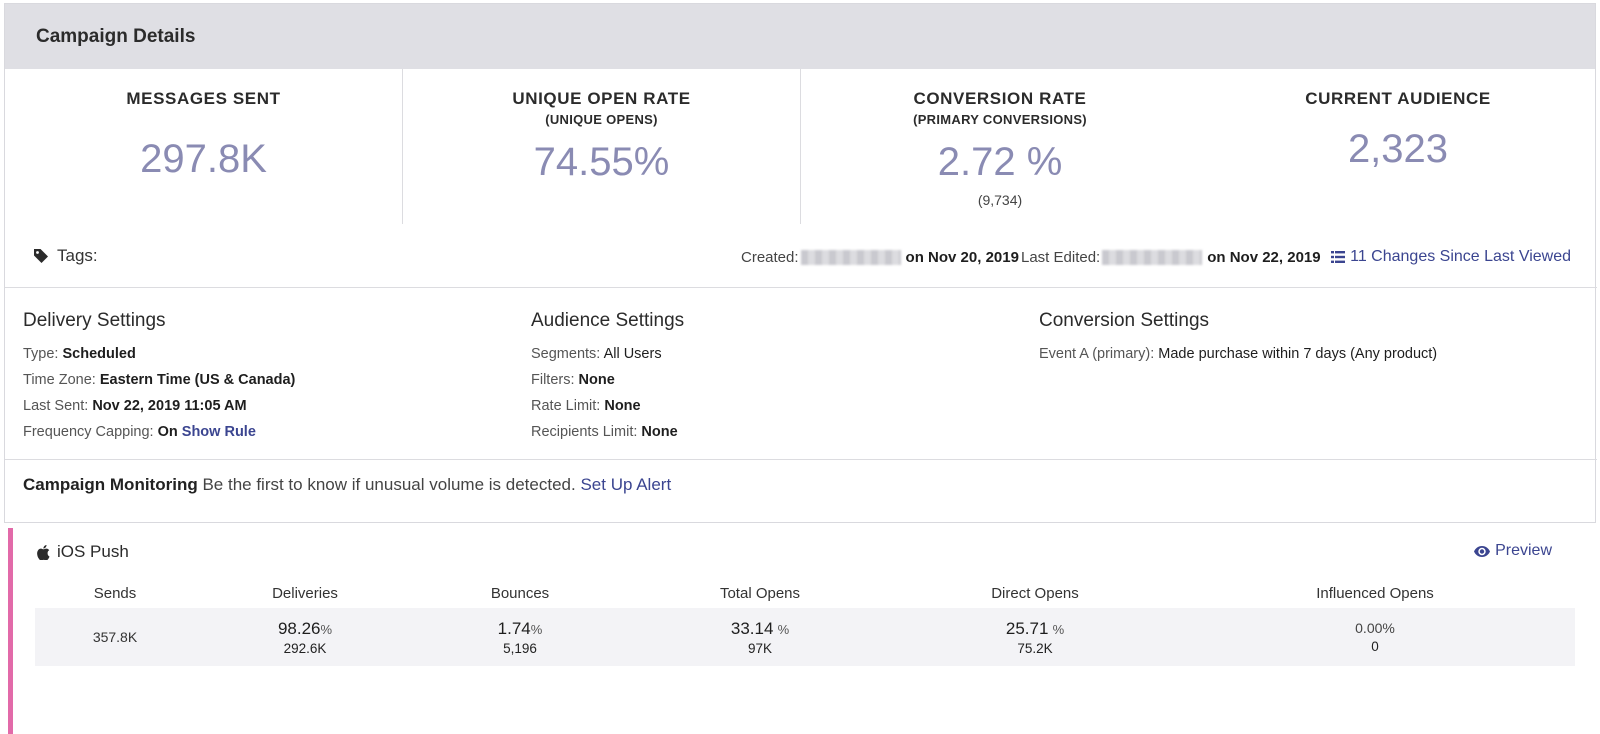  What do you see at coordinates (608, 320) in the screenshot?
I see `audience-settings-title: Audience Settings` at bounding box center [608, 320].